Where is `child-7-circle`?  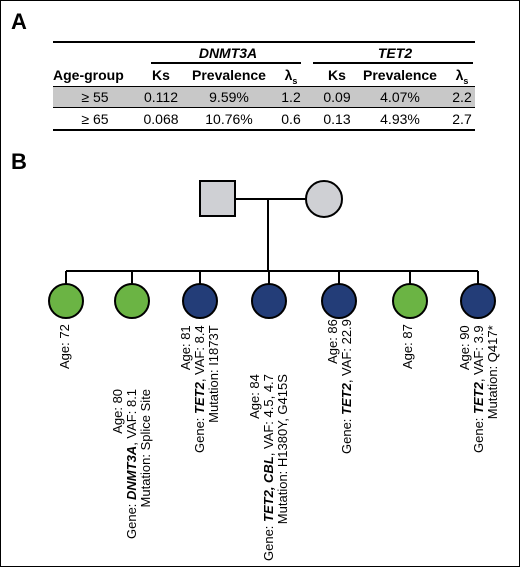 child-7-circle is located at coordinates (478, 301).